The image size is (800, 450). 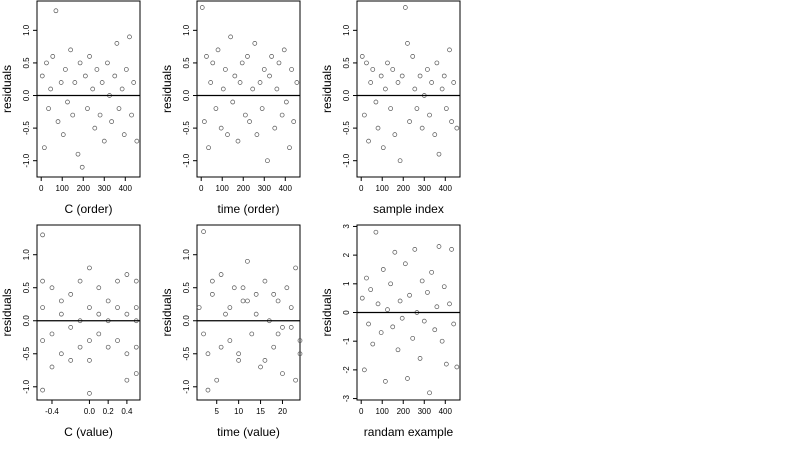 What do you see at coordinates (238, 411) in the screenshot?
I see `x-tick-label: 10` at bounding box center [238, 411].